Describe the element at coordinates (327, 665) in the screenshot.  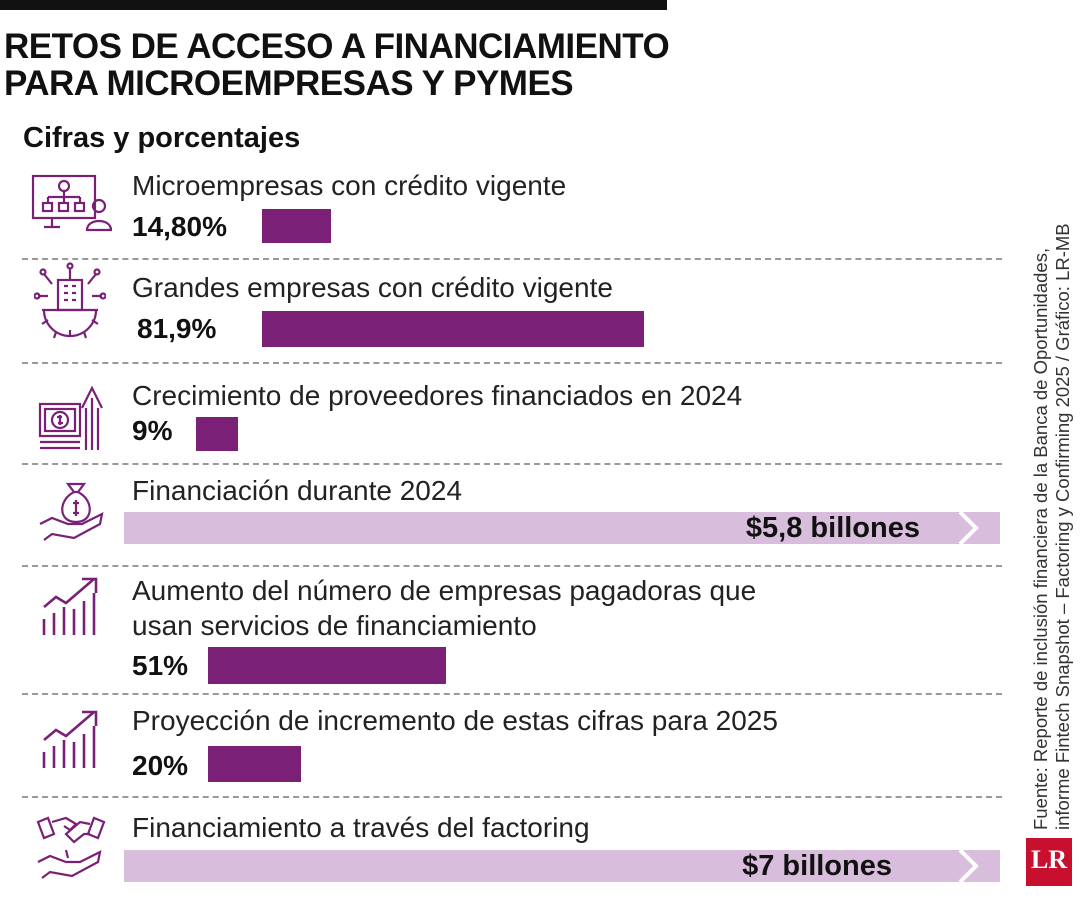
I see `row5-bar` at that location.